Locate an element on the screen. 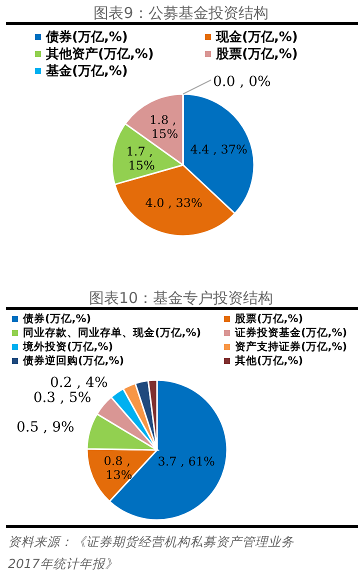 The image size is (362, 586). legend-label: 其他(万亿,%) is located at coordinates (269, 361).